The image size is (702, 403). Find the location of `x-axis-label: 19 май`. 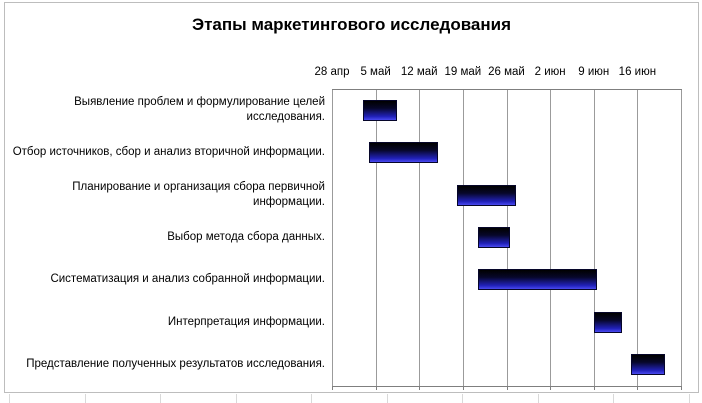

x-axis-label: 19 май is located at coordinates (463, 72).